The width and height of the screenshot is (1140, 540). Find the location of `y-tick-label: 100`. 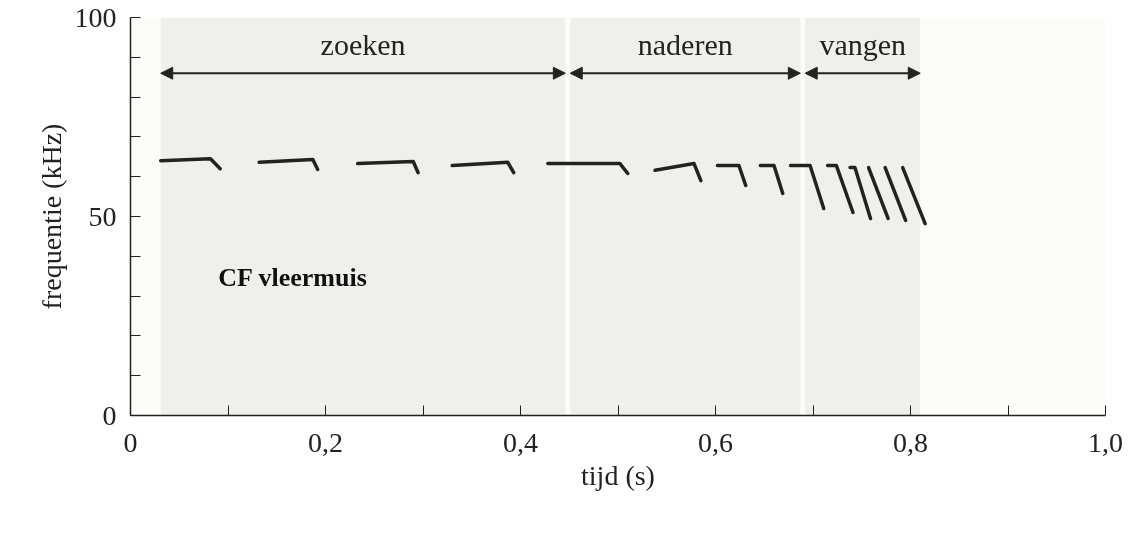

y-tick-label: 100 is located at coordinates (95, 17).